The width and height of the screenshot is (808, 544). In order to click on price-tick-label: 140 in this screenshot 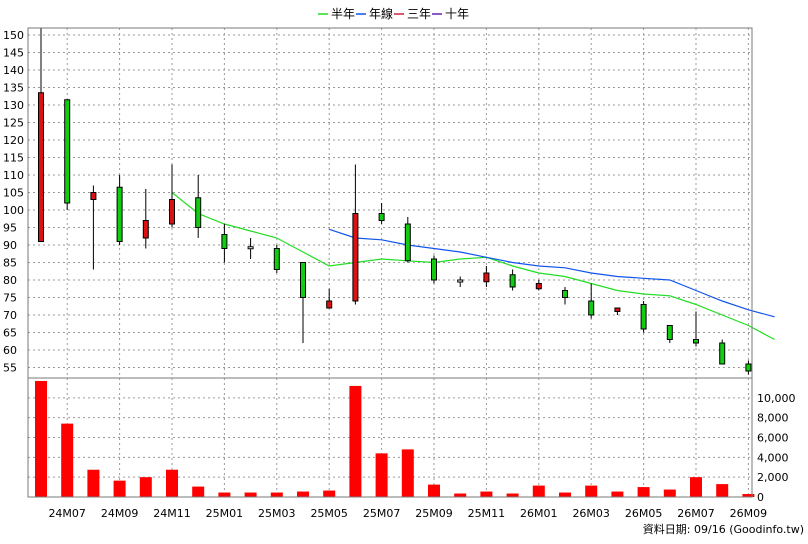, I will do `click(13, 70)`.